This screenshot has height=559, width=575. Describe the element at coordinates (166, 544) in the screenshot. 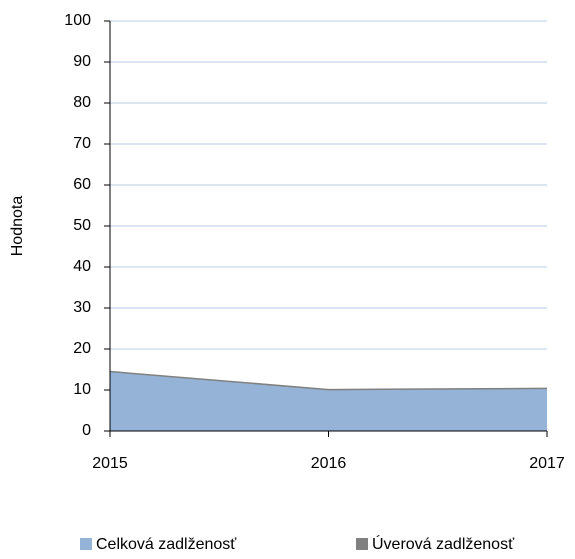

I see `legend-label: Celková zadlženosť` at that location.